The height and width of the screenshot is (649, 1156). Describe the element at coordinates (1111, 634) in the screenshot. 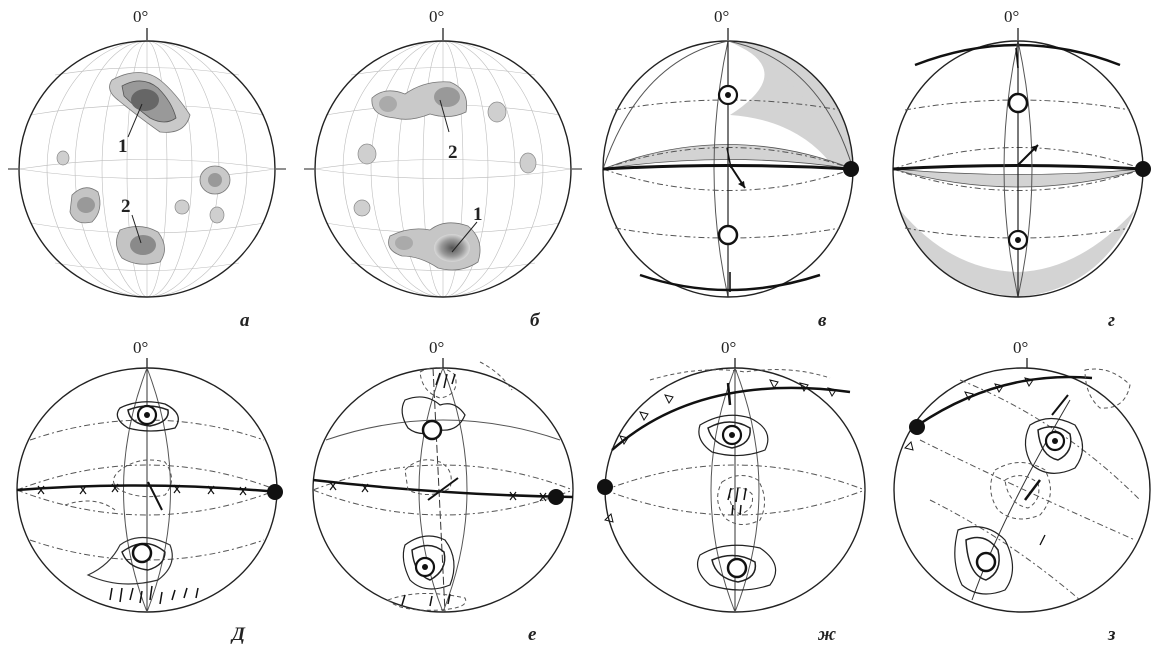

I see `panel-letter: з` at that location.